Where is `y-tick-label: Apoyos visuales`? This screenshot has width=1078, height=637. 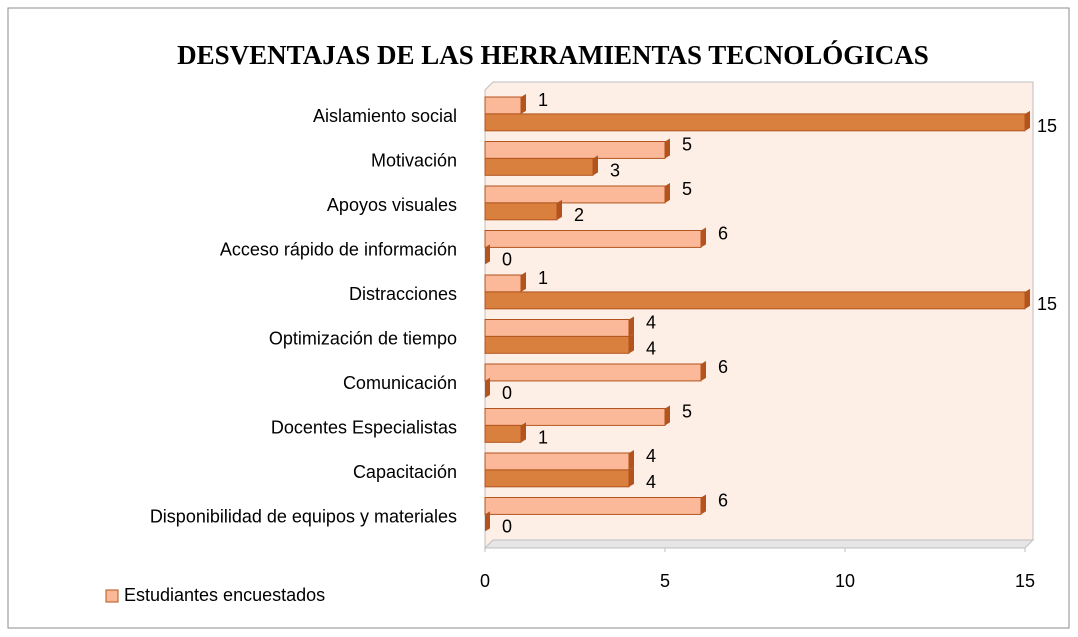
y-tick-label: Apoyos visuales is located at coordinates (392, 205).